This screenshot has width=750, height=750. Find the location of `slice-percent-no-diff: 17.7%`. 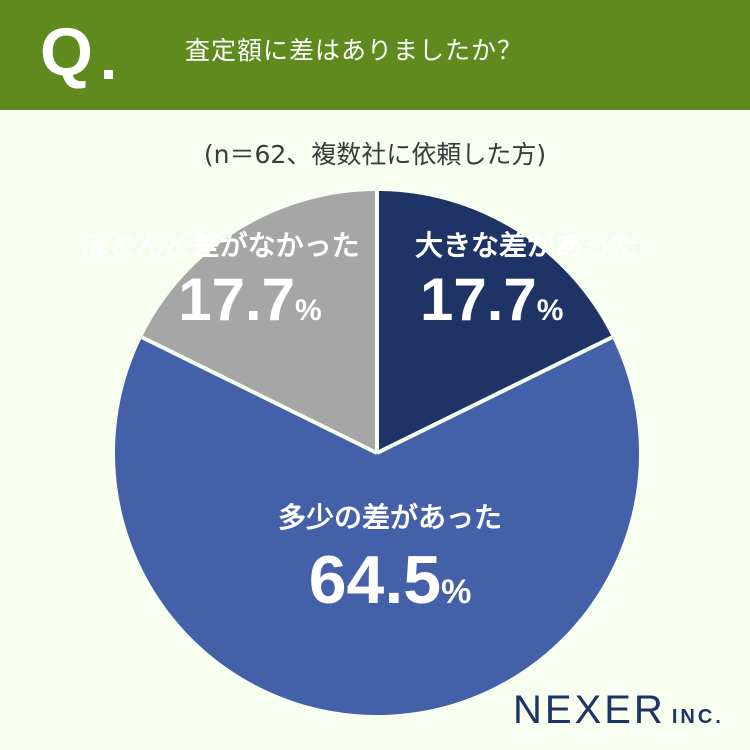

slice-percent-no-diff: 17.7% is located at coordinates (250, 300).